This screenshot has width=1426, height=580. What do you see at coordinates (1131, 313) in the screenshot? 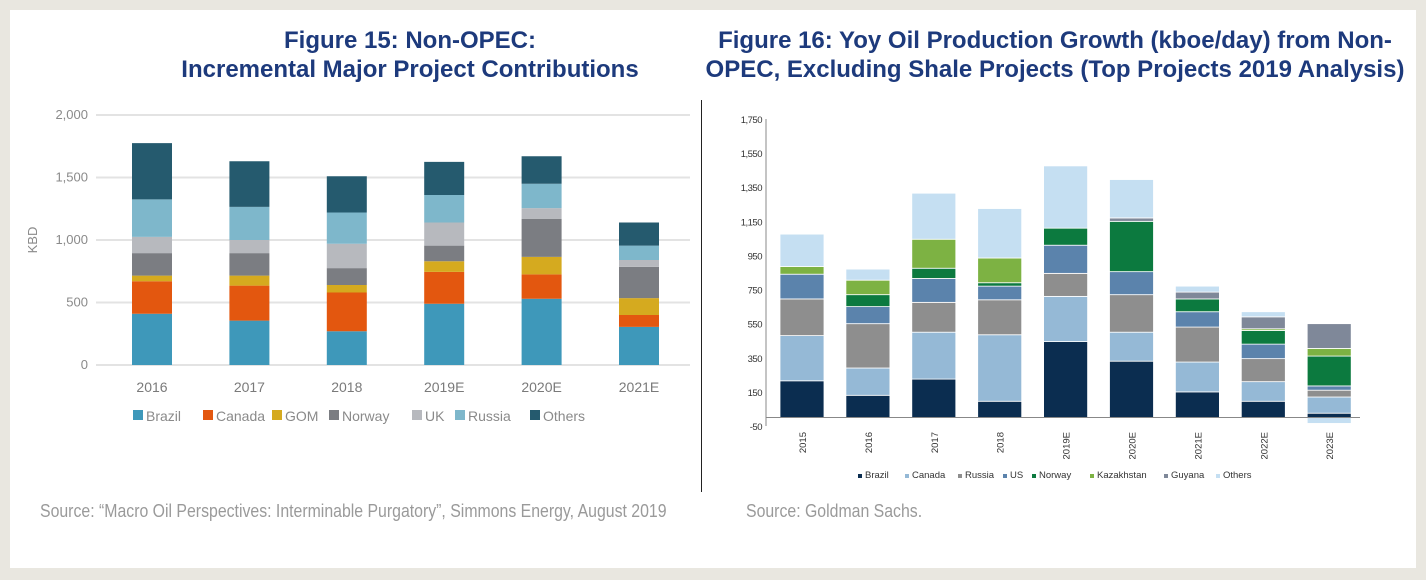
I see `chart2-bar-russia-2020e` at bounding box center [1131, 313].